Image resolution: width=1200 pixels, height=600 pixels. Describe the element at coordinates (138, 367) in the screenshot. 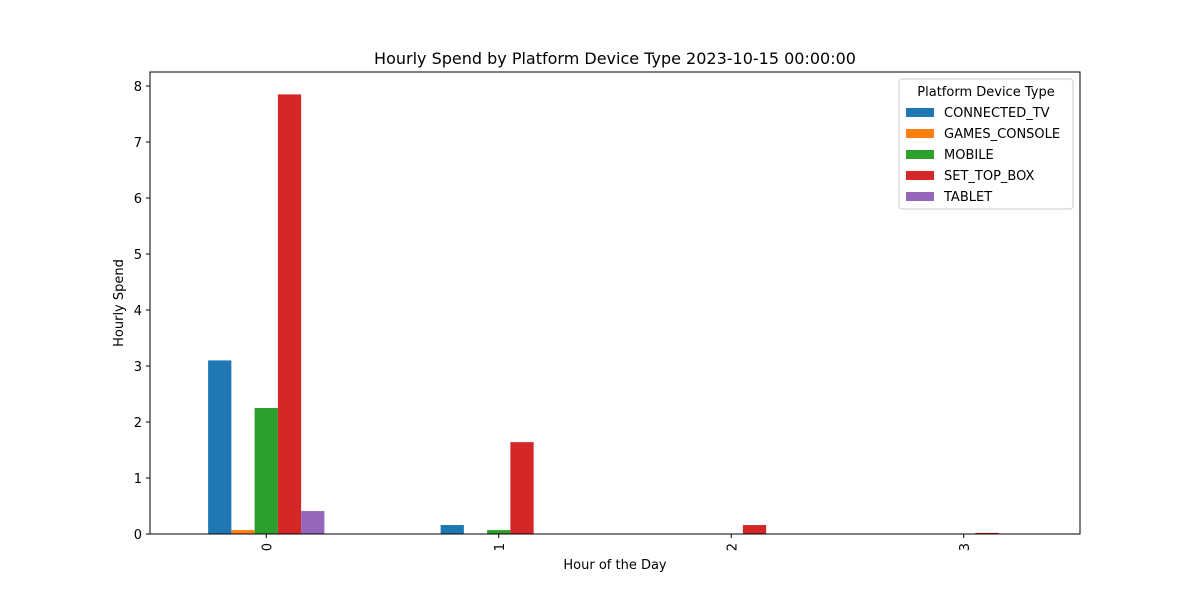

I see `y-tick-label: 3` at that location.